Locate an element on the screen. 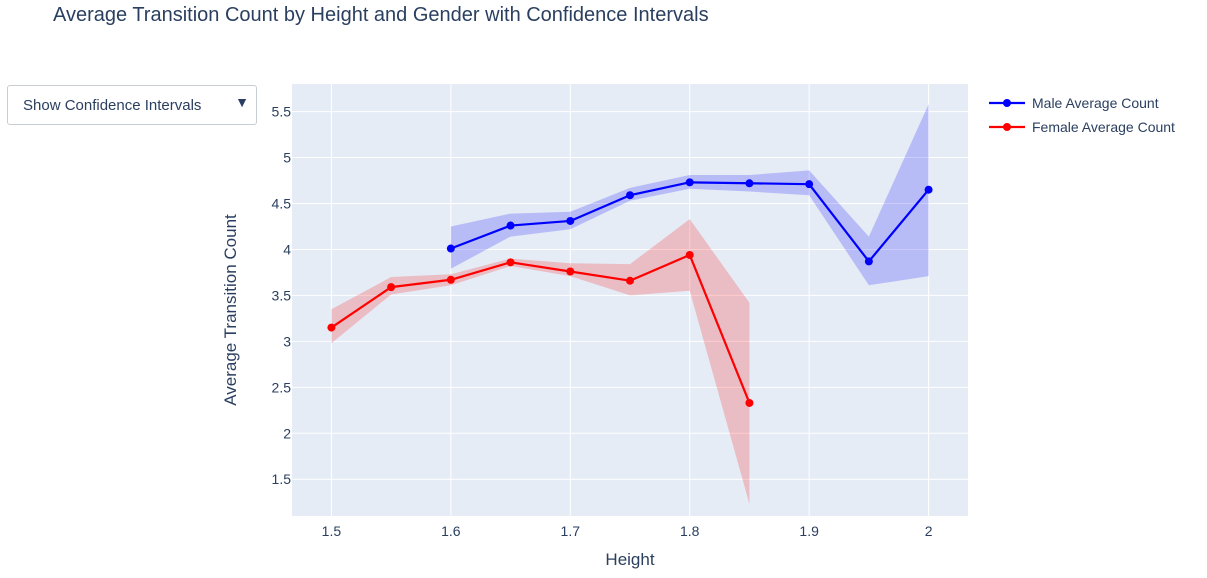 This screenshot has width=1207, height=578. y-tick-label: 1.5 is located at coordinates (282, 479).